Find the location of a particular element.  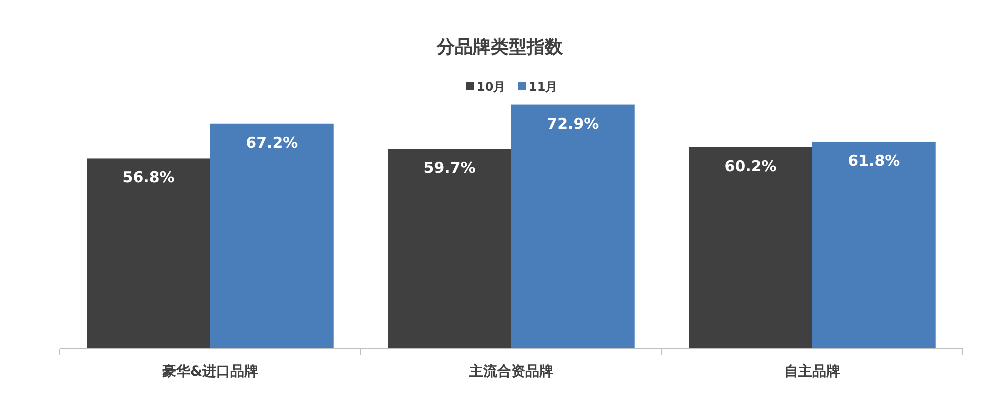

legend-label: 10月 is located at coordinates (491, 87).